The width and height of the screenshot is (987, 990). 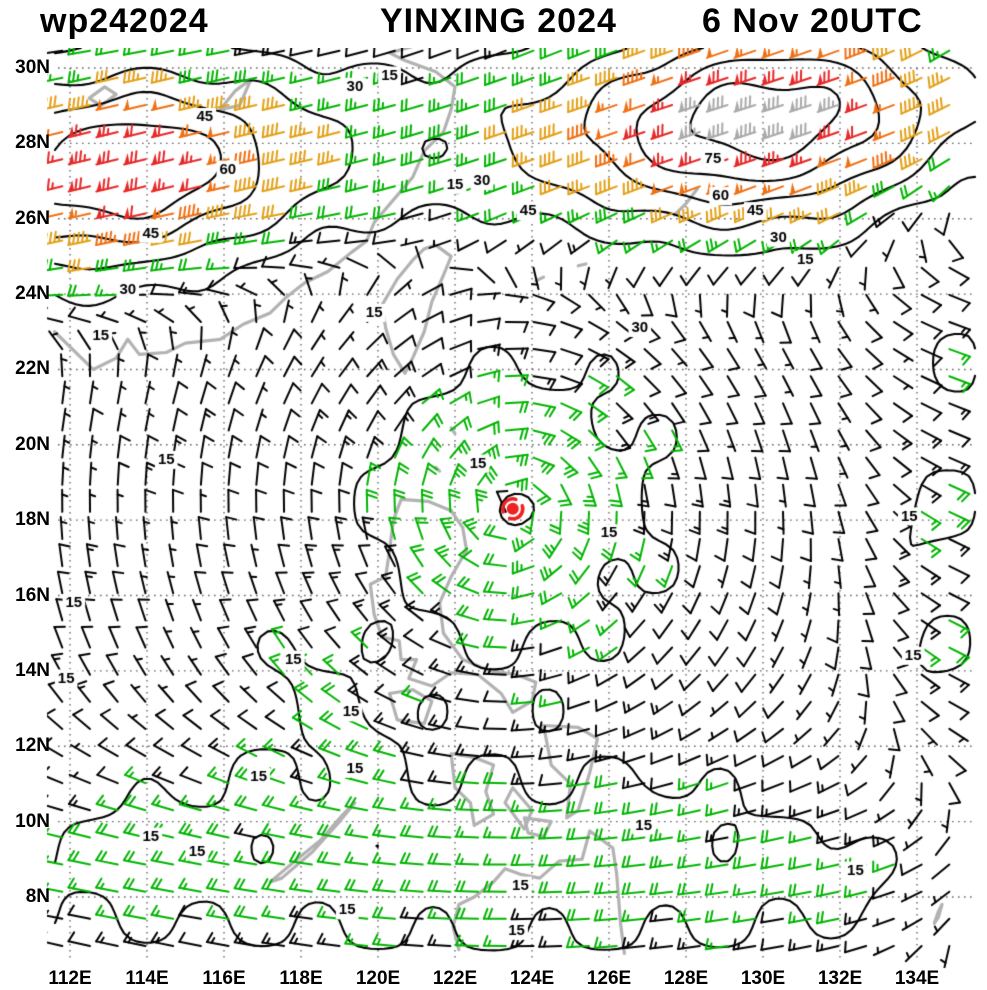 What do you see at coordinates (32, 670) in the screenshot?
I see `y-tick-label: 14N` at bounding box center [32, 670].